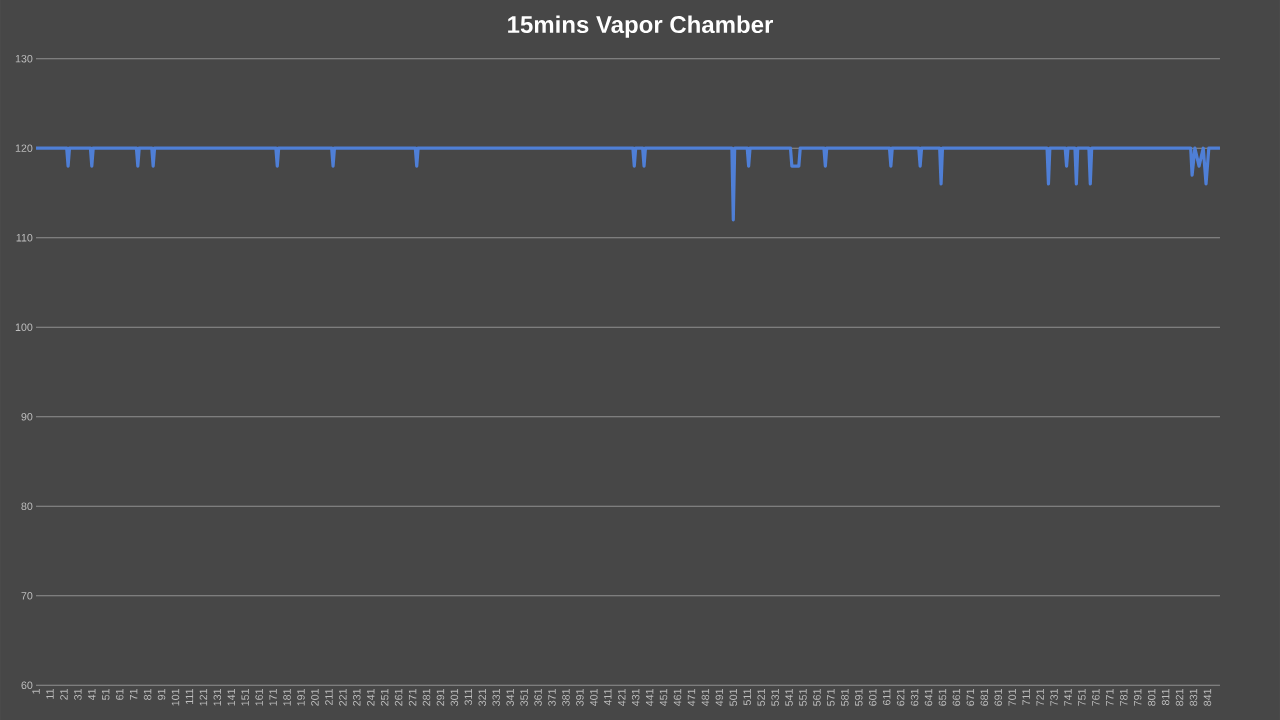 This screenshot has width=1280, height=720. What do you see at coordinates (641, 26) in the screenshot?
I see `chart-title: 15mins Vapor Chamber` at bounding box center [641, 26].